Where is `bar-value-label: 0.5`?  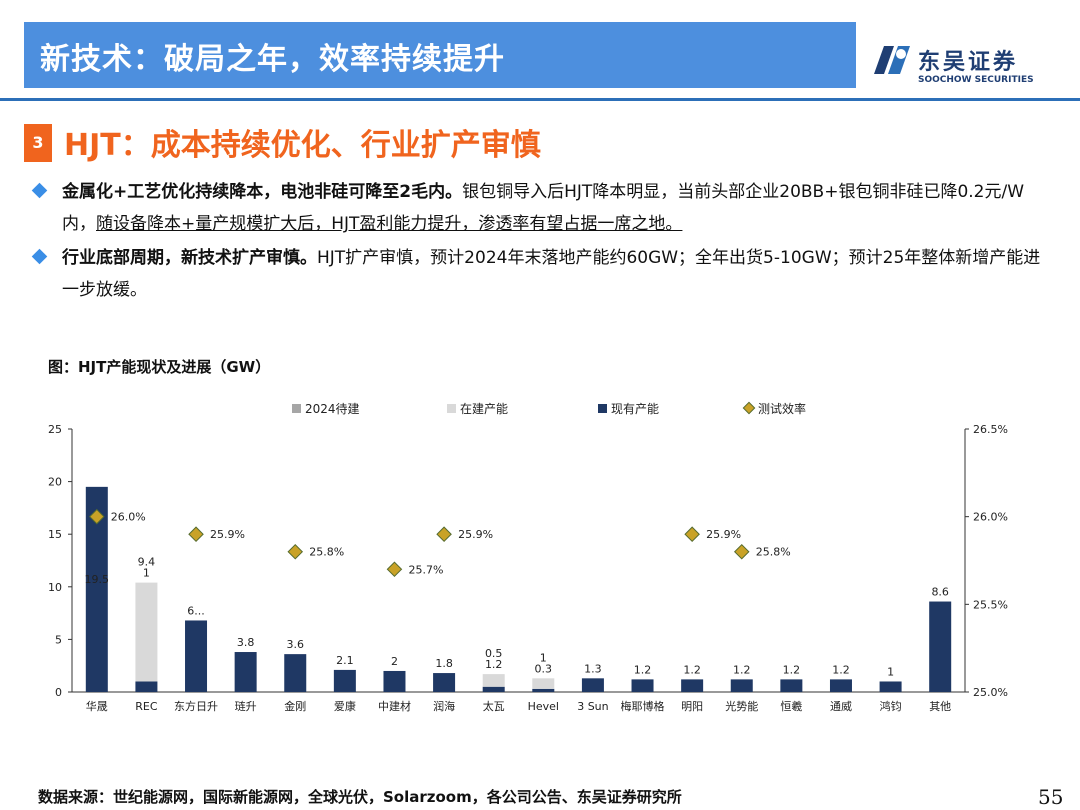 bar-value-label: 0.5 is located at coordinates (494, 653).